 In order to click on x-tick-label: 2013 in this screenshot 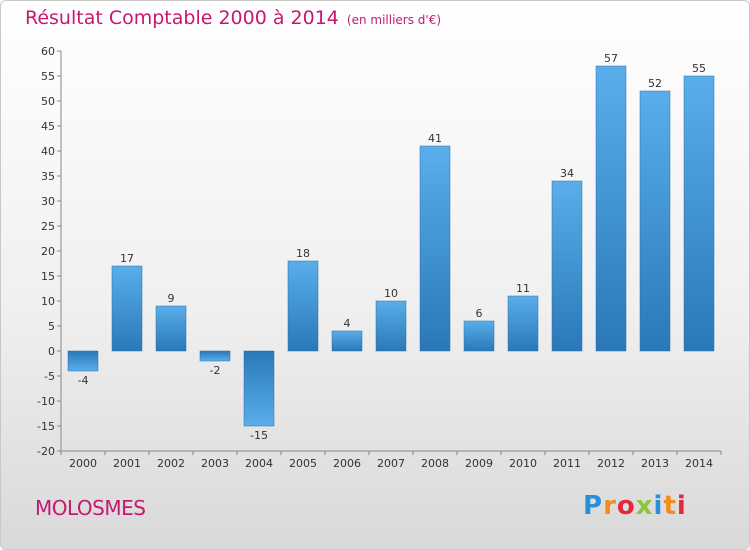, I will do `click(655, 463)`.